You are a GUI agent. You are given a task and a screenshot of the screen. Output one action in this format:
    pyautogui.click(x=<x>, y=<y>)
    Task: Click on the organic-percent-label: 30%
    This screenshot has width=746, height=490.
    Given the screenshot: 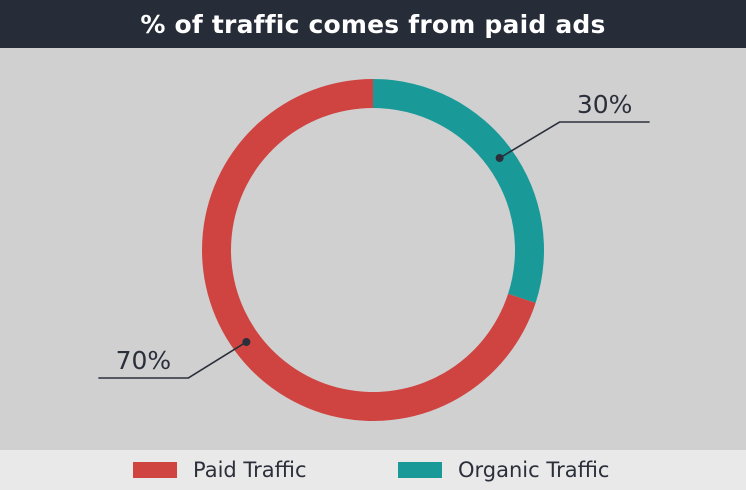 What is the action you would take?
    pyautogui.click(x=605, y=104)
    